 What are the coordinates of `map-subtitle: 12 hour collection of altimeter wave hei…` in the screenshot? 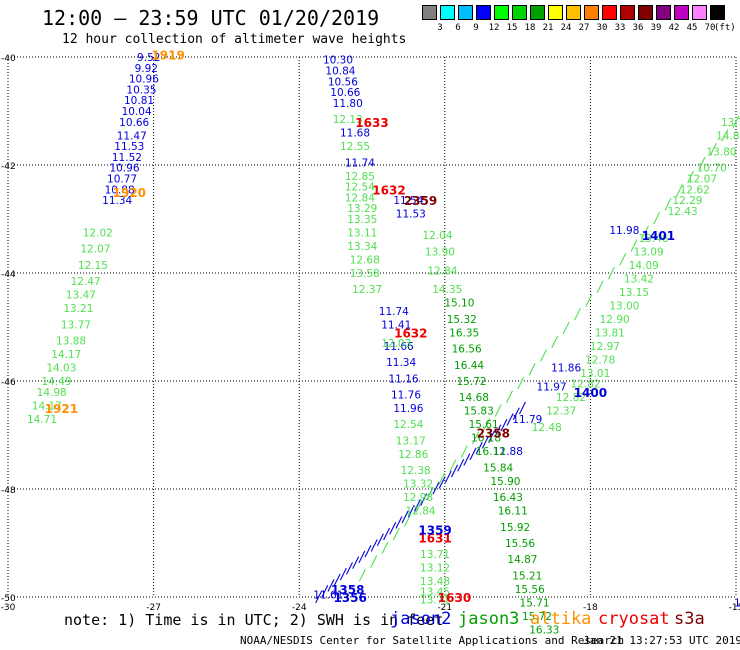 It's located at (234, 39).